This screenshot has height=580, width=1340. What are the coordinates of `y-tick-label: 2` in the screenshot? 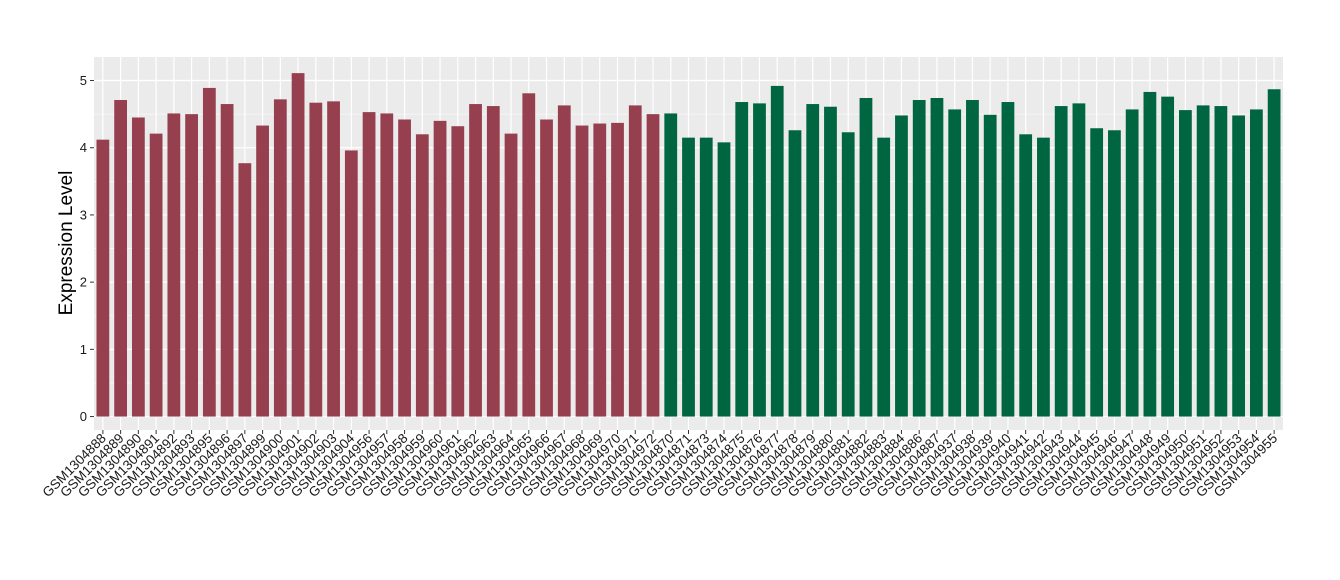 It's located at (83, 282).